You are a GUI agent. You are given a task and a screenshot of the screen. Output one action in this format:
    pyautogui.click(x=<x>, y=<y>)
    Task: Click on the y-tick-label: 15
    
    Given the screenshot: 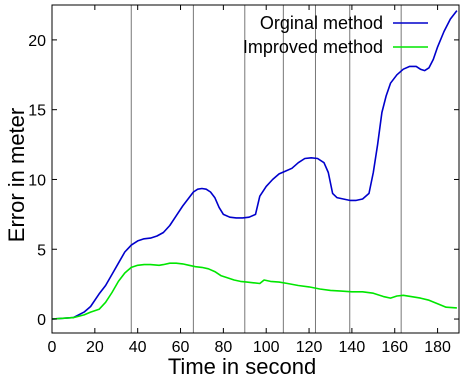 What is the action you would take?
    pyautogui.click(x=37, y=111)
    